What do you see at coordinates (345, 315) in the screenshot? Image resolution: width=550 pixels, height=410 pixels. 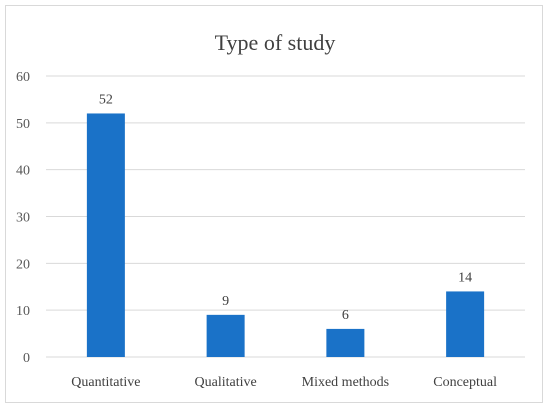 I see `data-label: 6` at bounding box center [345, 315].